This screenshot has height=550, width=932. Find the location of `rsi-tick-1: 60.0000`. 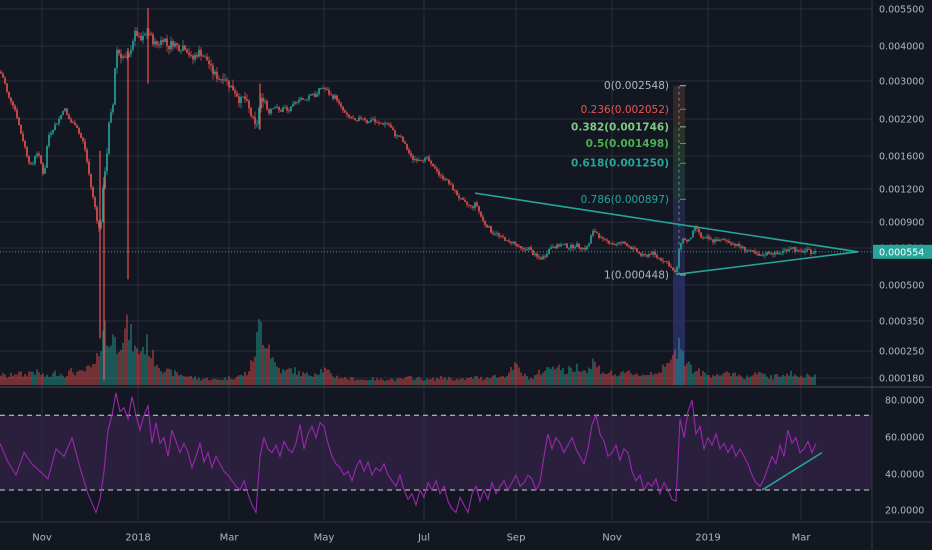

rsi-tick-1: 60.0000 is located at coordinates (904, 438).